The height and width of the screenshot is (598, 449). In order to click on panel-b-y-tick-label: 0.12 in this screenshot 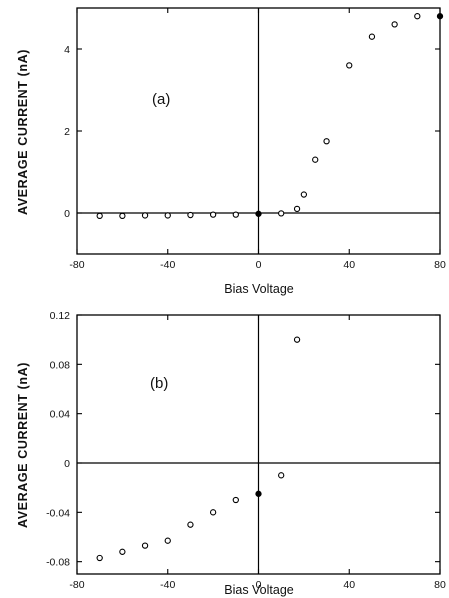, I will do `click(60, 316)`.